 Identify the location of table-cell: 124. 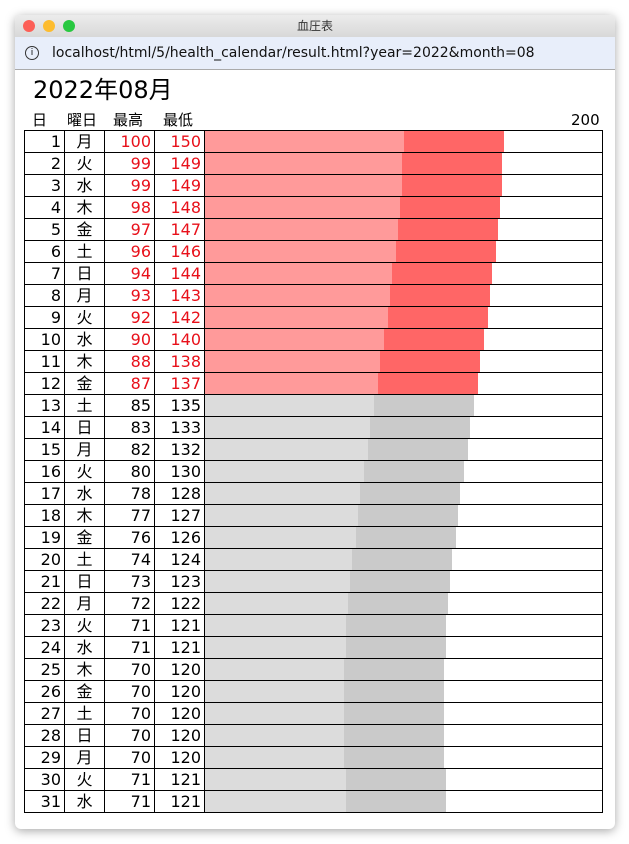
(179, 559).